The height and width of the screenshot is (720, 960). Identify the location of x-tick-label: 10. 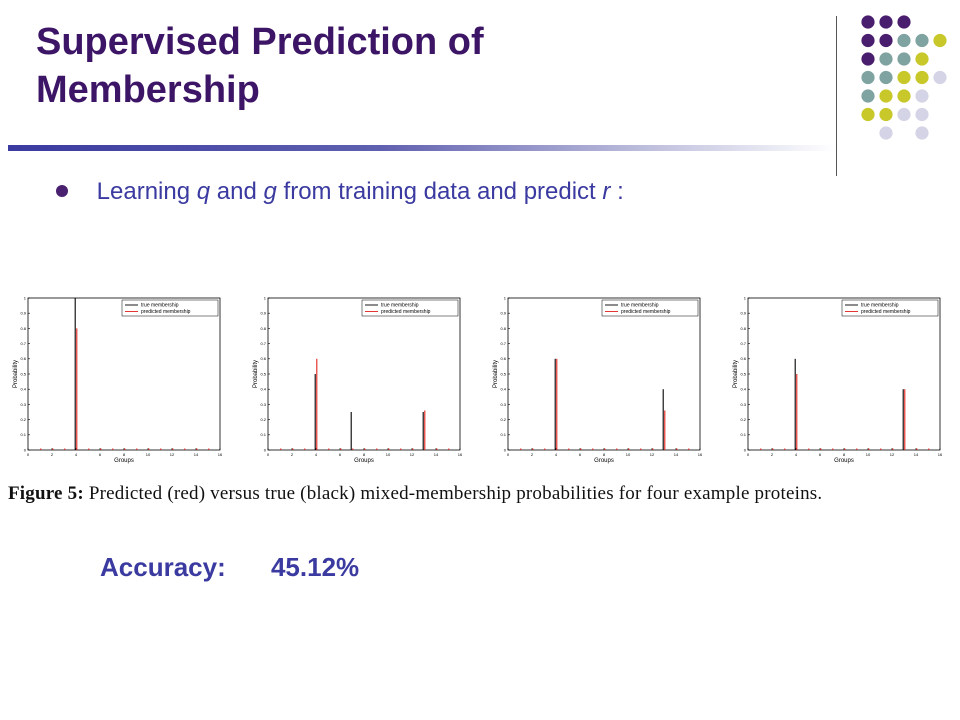
(628, 454).